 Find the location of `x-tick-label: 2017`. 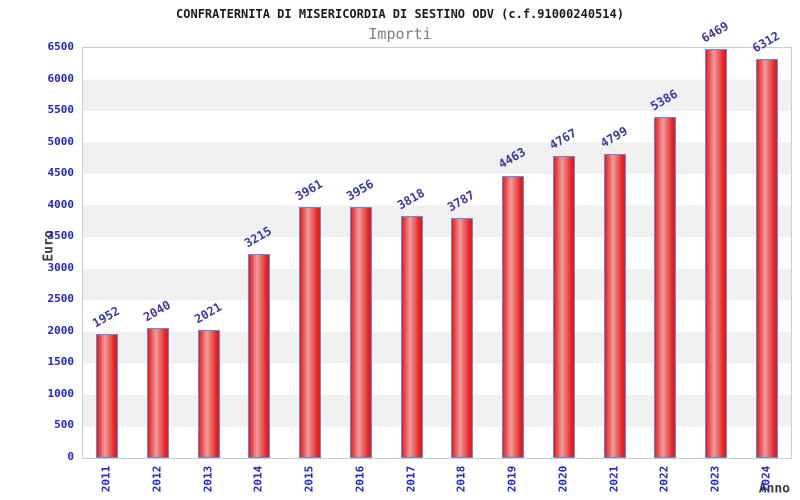

x-tick-label: 2017 is located at coordinates (411, 479).